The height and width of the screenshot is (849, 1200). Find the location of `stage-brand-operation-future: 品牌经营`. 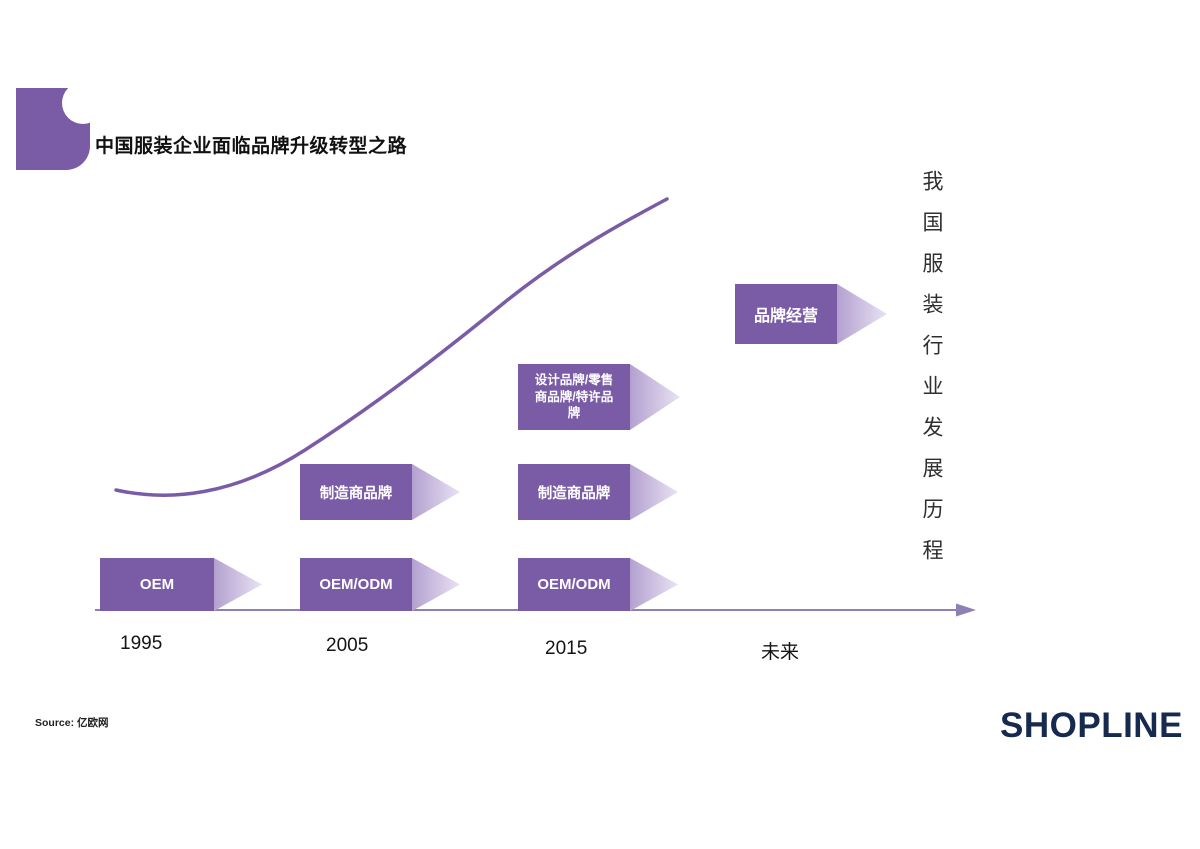

stage-brand-operation-future: 品牌经营 is located at coordinates (811, 314).